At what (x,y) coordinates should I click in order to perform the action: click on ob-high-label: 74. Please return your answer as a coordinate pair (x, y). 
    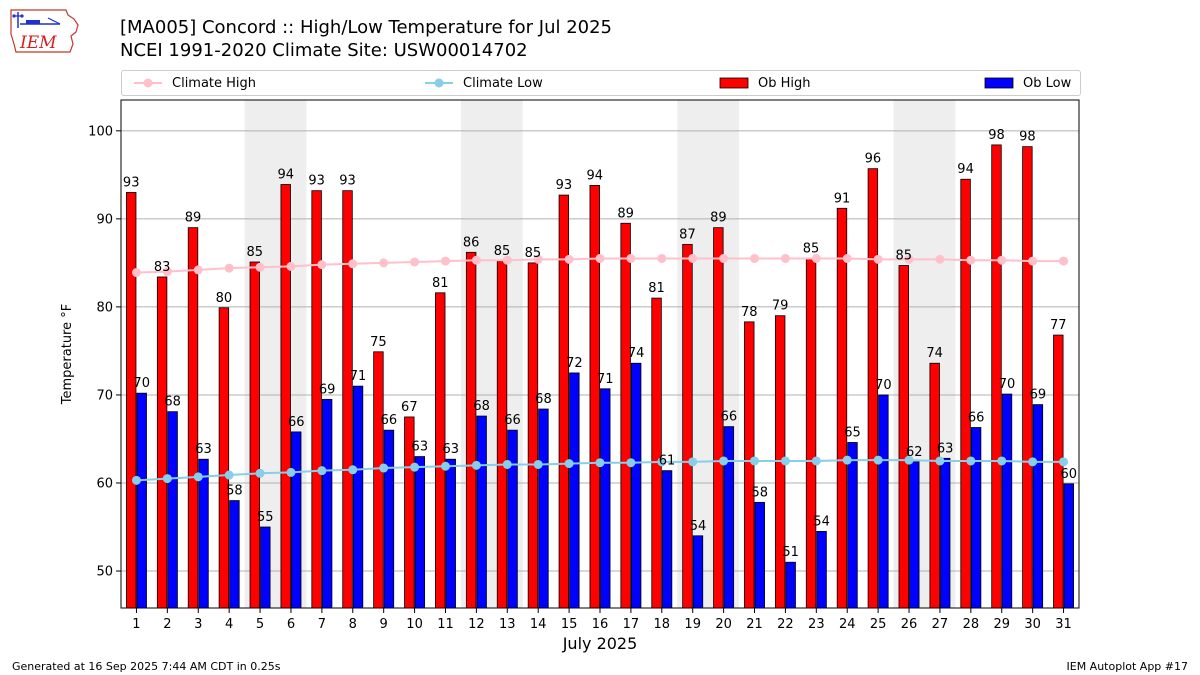
    Looking at the image, I should click on (934, 353).